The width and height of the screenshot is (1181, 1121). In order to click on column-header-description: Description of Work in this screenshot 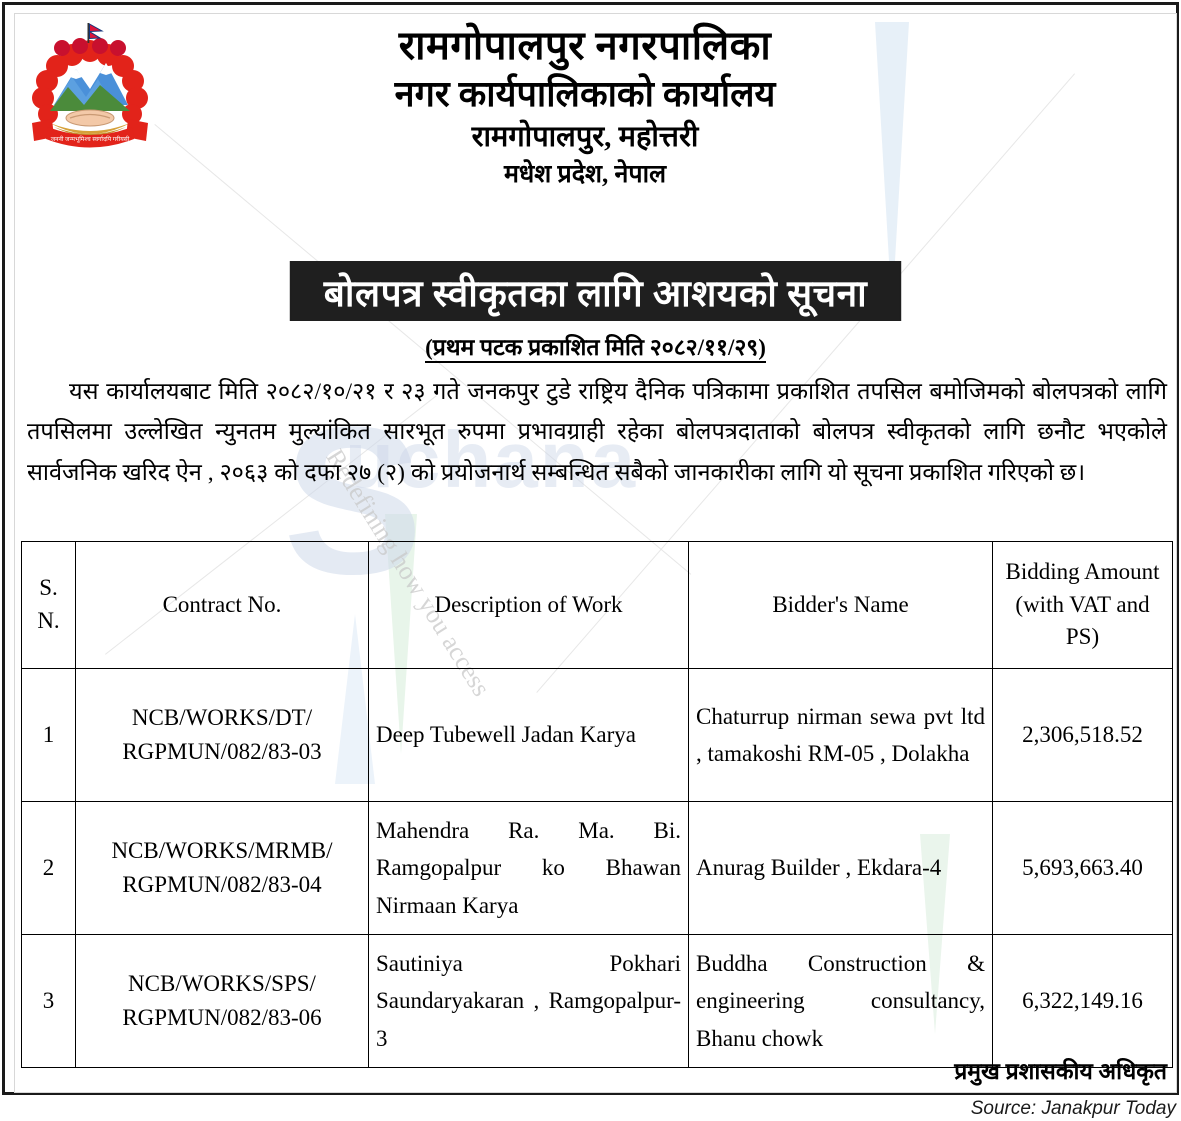, I will do `click(528, 605)`.